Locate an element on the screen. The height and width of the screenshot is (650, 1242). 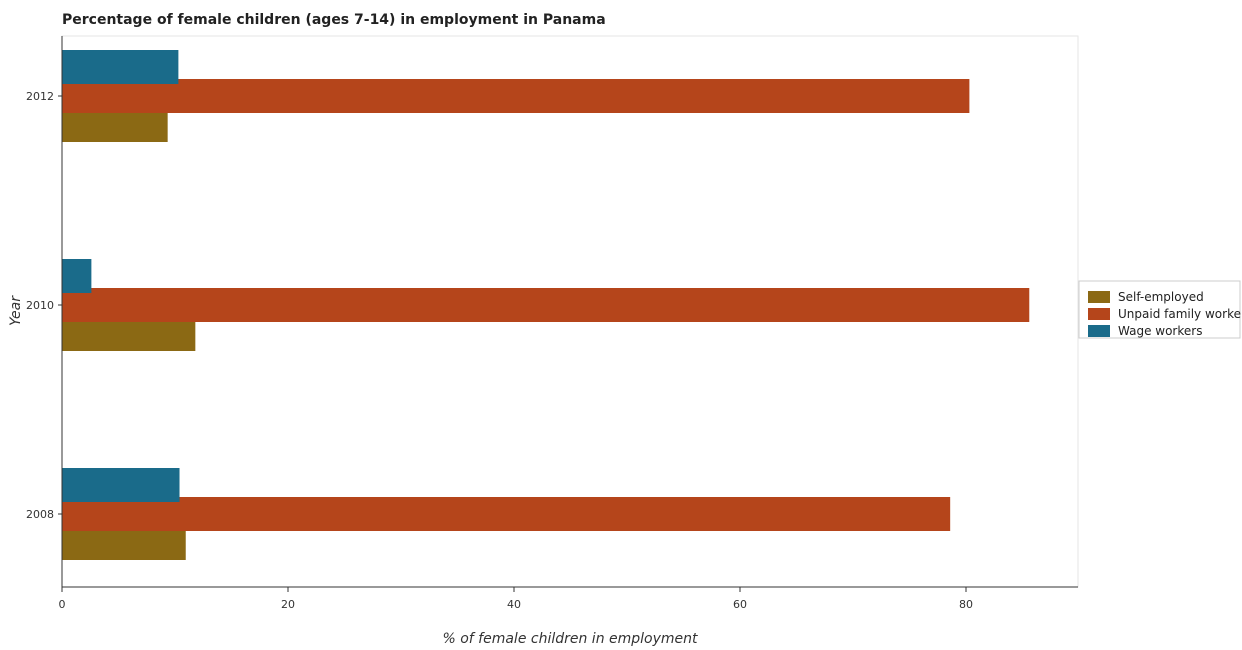
legend-label: Self-employed is located at coordinates (1161, 297).